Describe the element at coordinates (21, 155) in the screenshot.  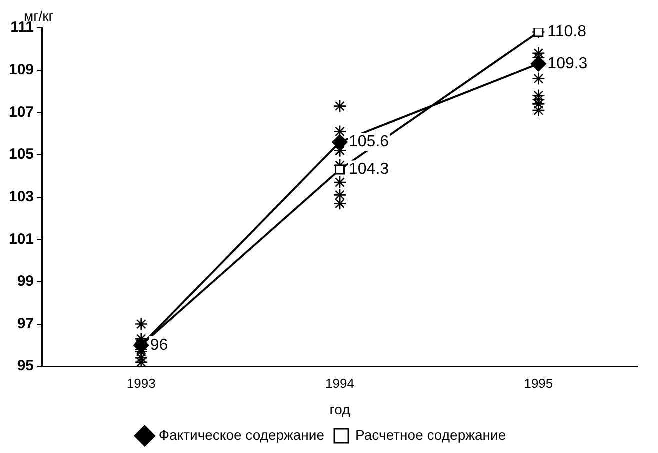
I see `y-tick-label: 105` at that location.